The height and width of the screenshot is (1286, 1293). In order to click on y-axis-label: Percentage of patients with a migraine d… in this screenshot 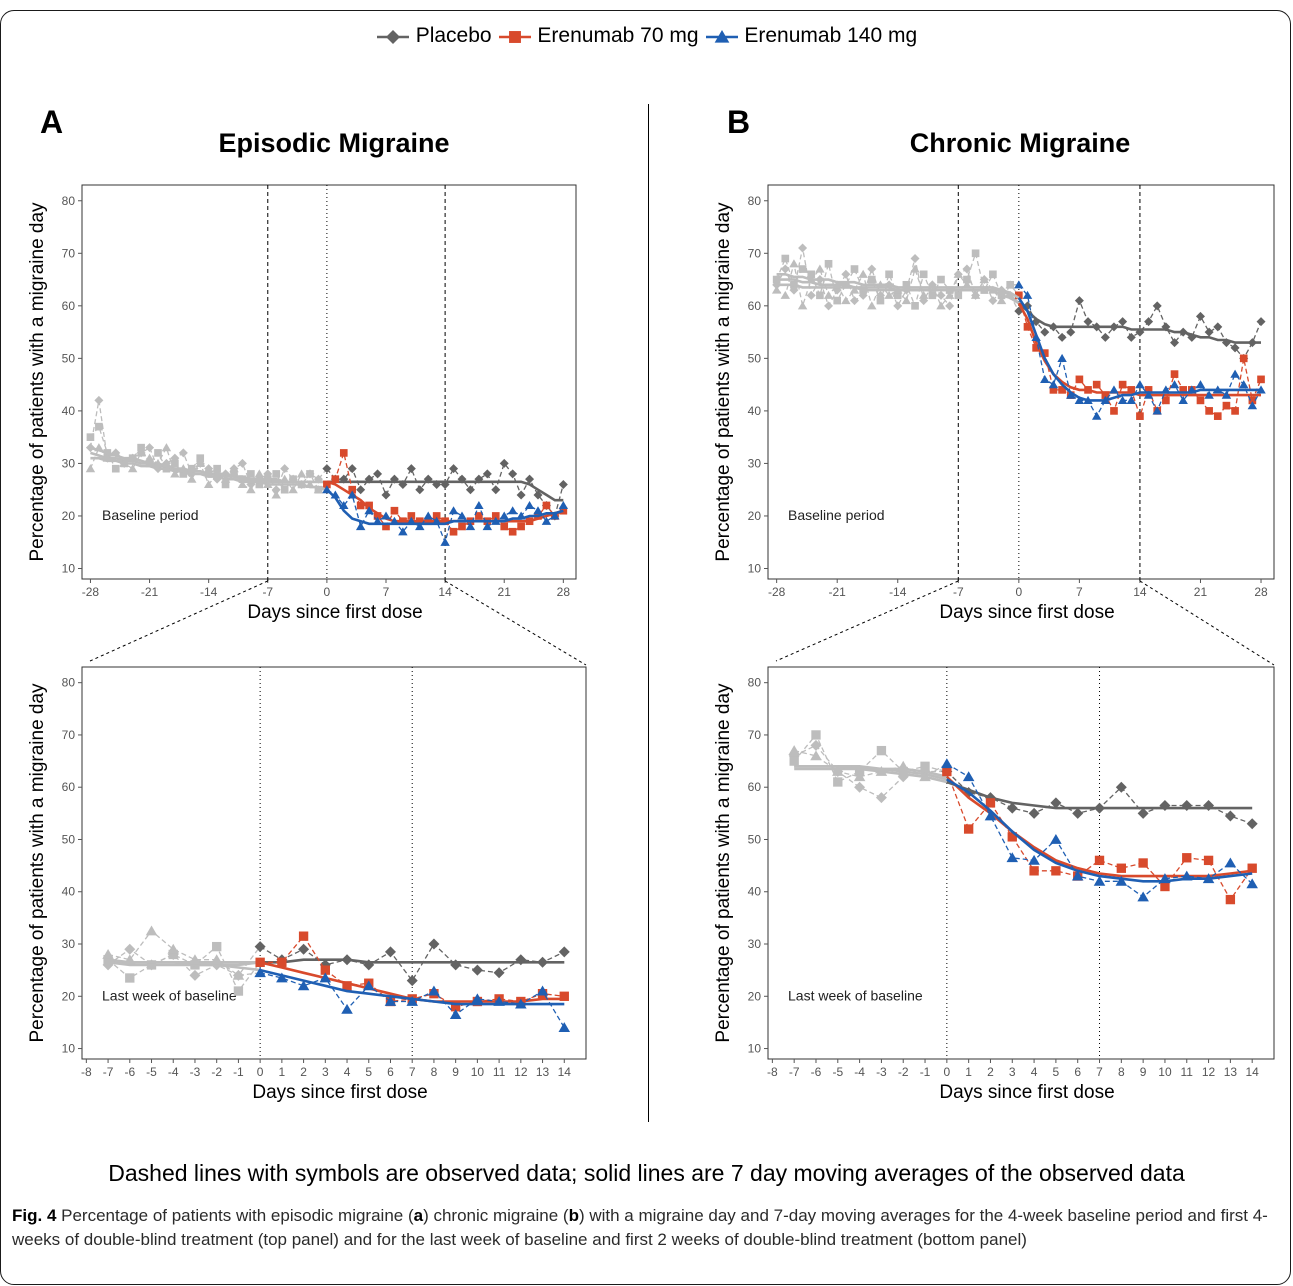, I will do `click(37, 382)`.